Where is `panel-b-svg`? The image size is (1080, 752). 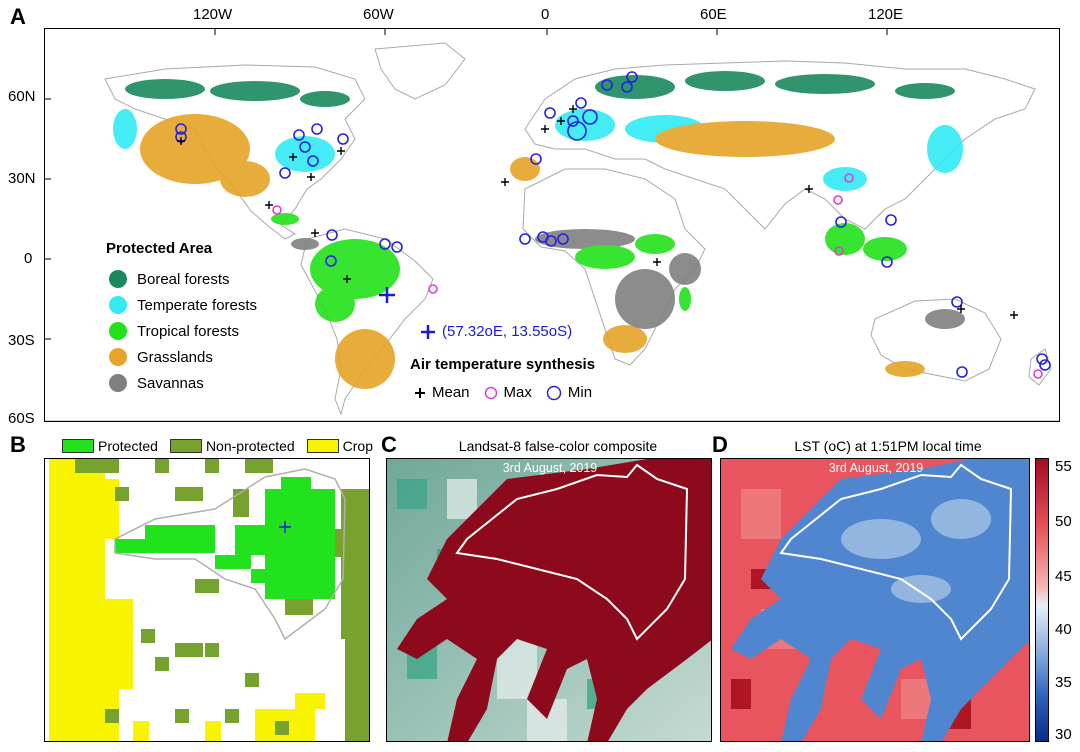
panel-b-svg is located at coordinates (209, 600).